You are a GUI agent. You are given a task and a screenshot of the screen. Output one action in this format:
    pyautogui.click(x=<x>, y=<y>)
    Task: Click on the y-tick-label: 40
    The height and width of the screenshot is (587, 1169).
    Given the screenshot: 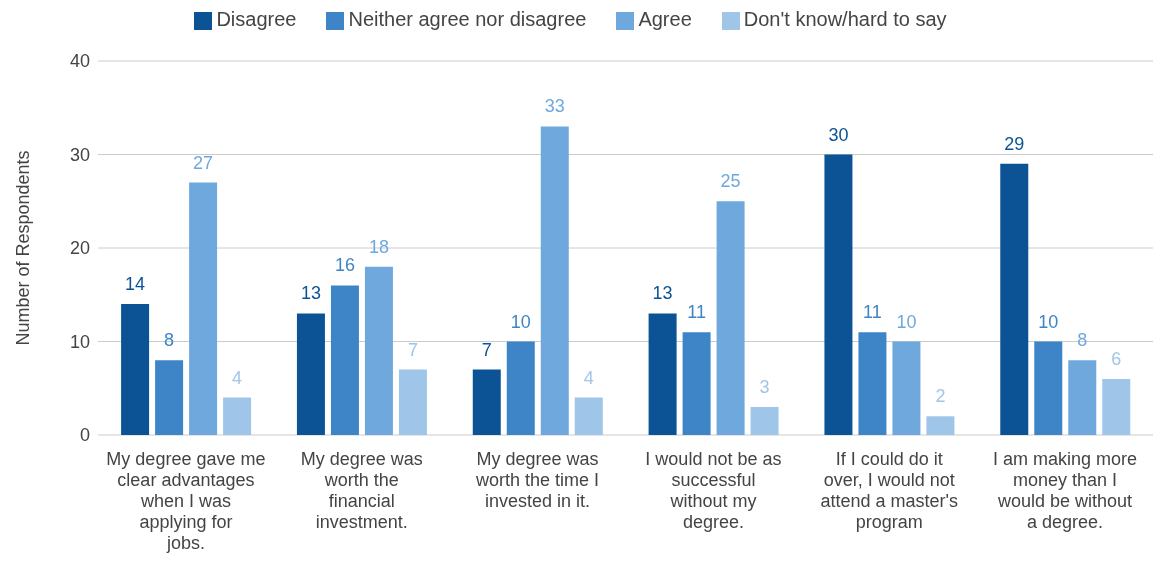 What is the action you would take?
    pyautogui.click(x=79, y=61)
    